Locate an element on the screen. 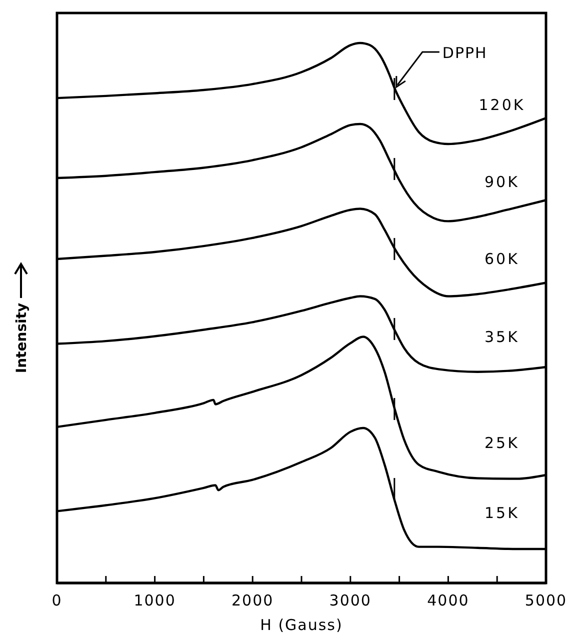 This screenshot has height=640, width=577. series-label: 15K is located at coordinates (502, 513).